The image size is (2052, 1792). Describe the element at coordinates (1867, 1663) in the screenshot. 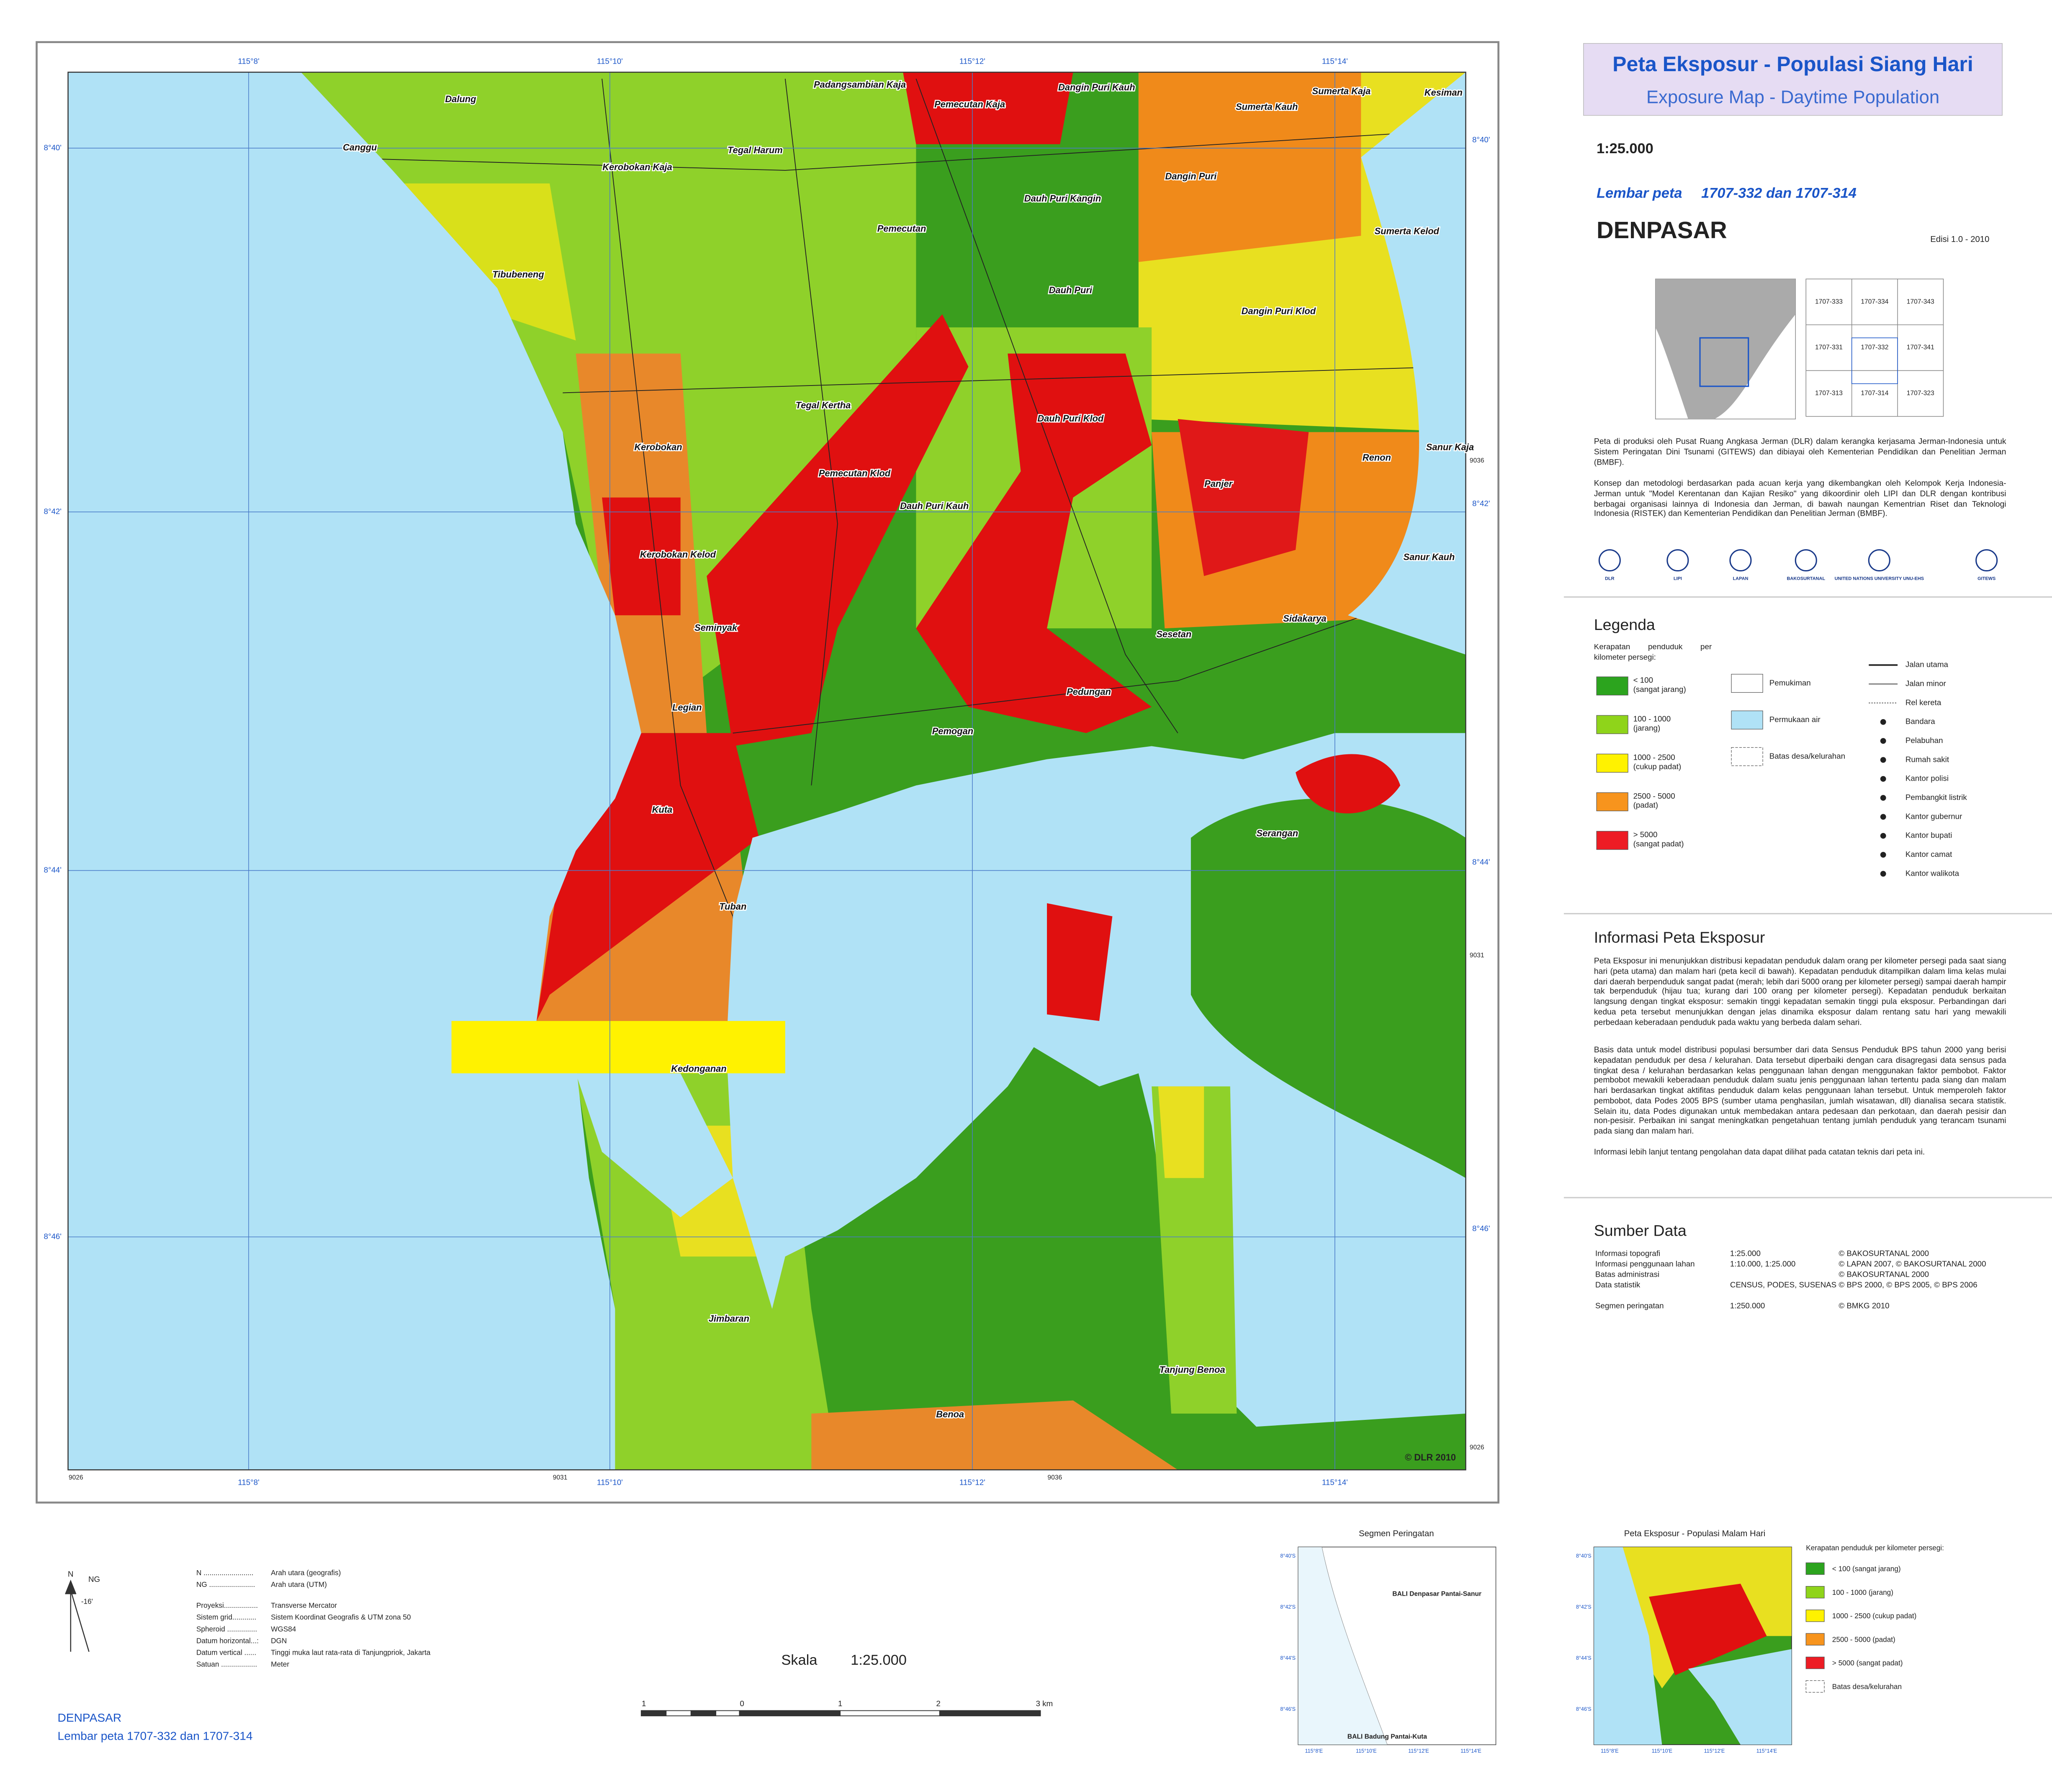

I see `legend-label: > 5000 (sangat padat)` at that location.